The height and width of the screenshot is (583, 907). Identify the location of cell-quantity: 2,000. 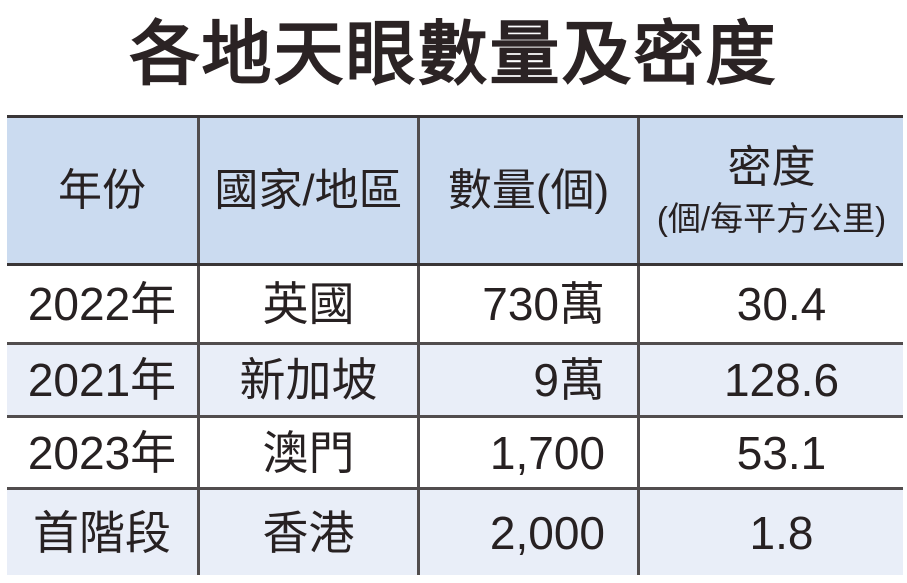
(530, 532).